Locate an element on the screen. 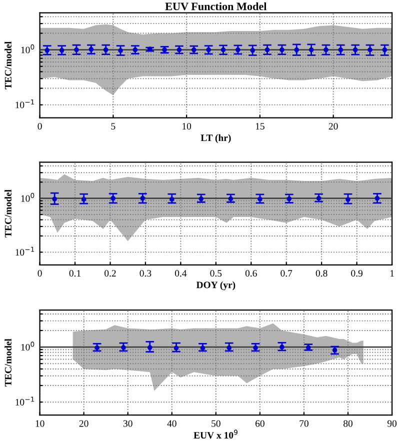  x-tick-label: 30 is located at coordinates (127, 423).